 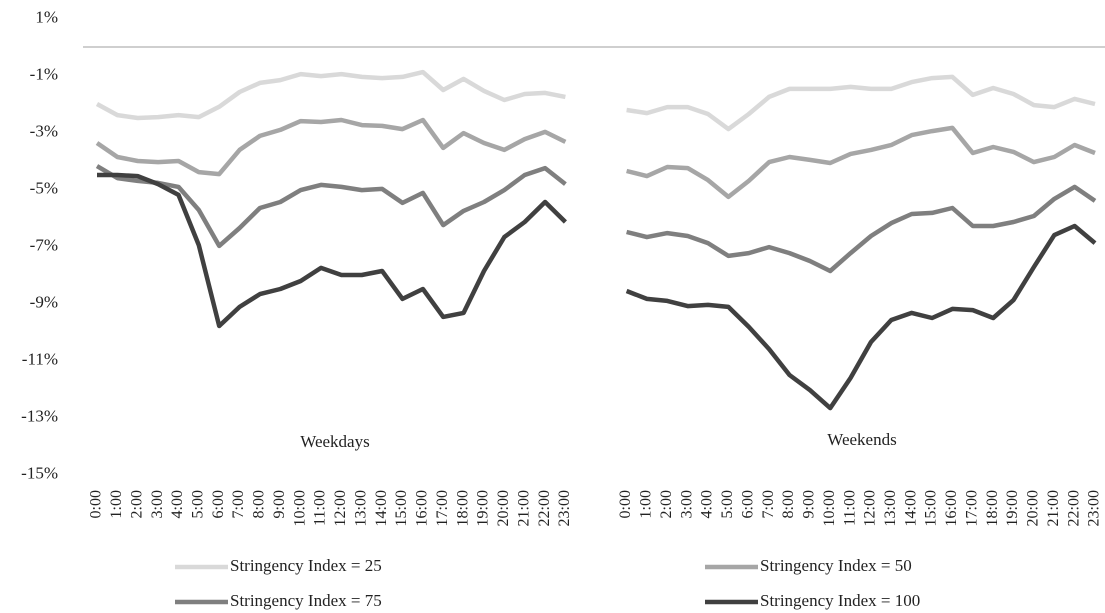 What do you see at coordinates (44, 244) in the screenshot?
I see `y-tick-label: -7%` at bounding box center [44, 244].